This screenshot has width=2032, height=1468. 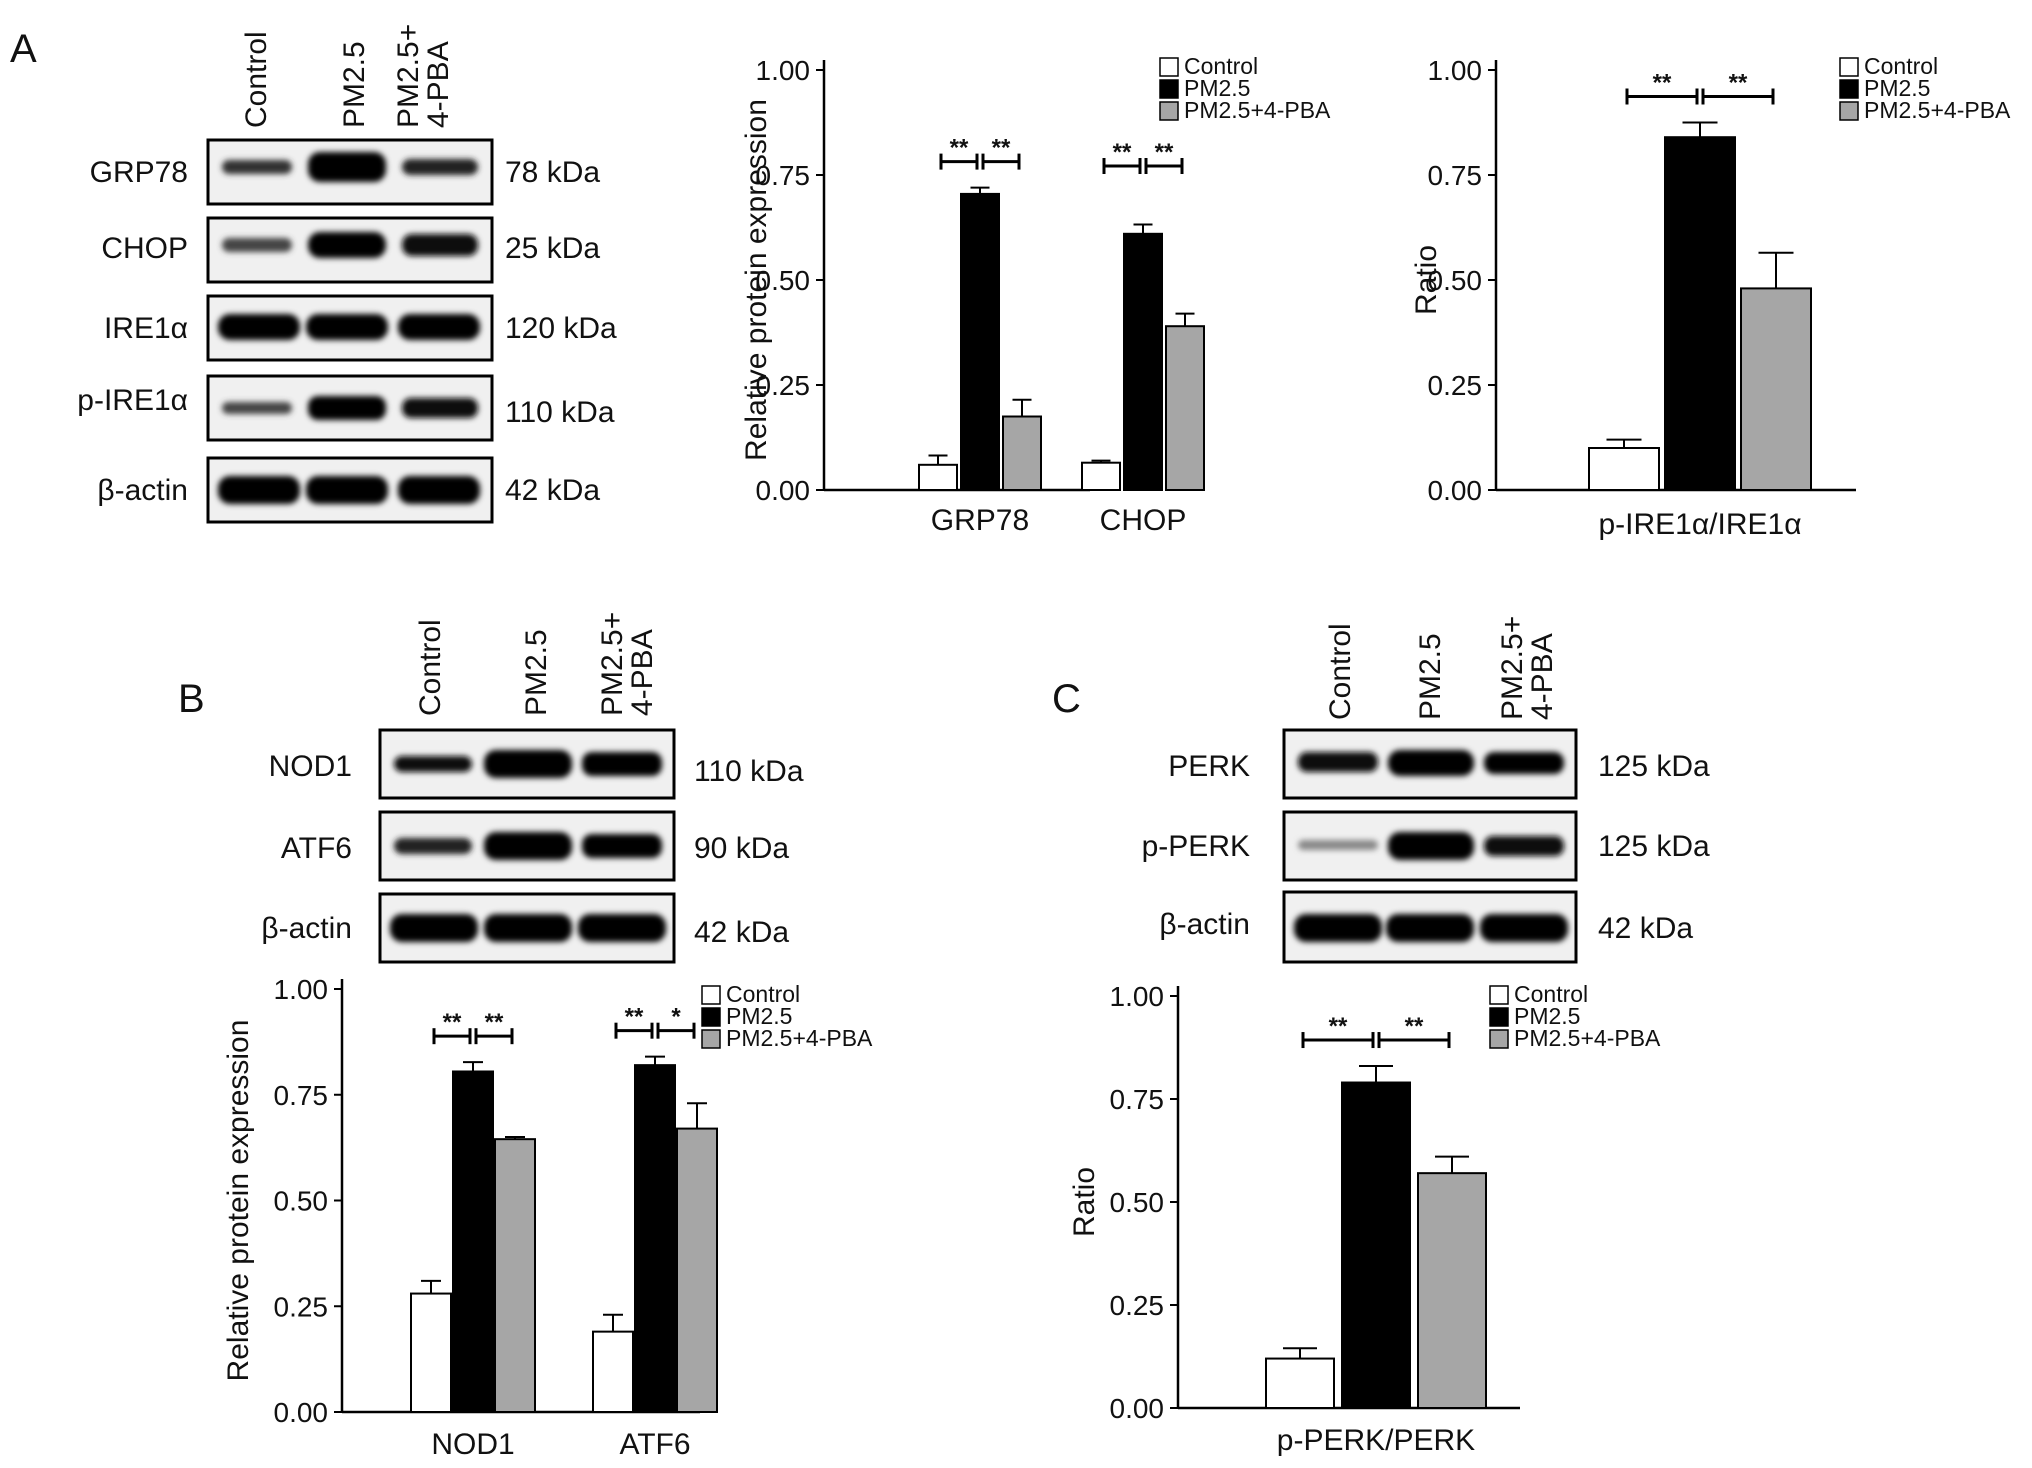 What do you see at coordinates (1426, 846) in the screenshot?
I see `blot-row-p-perk: p-PERK 125 kDa` at bounding box center [1426, 846].